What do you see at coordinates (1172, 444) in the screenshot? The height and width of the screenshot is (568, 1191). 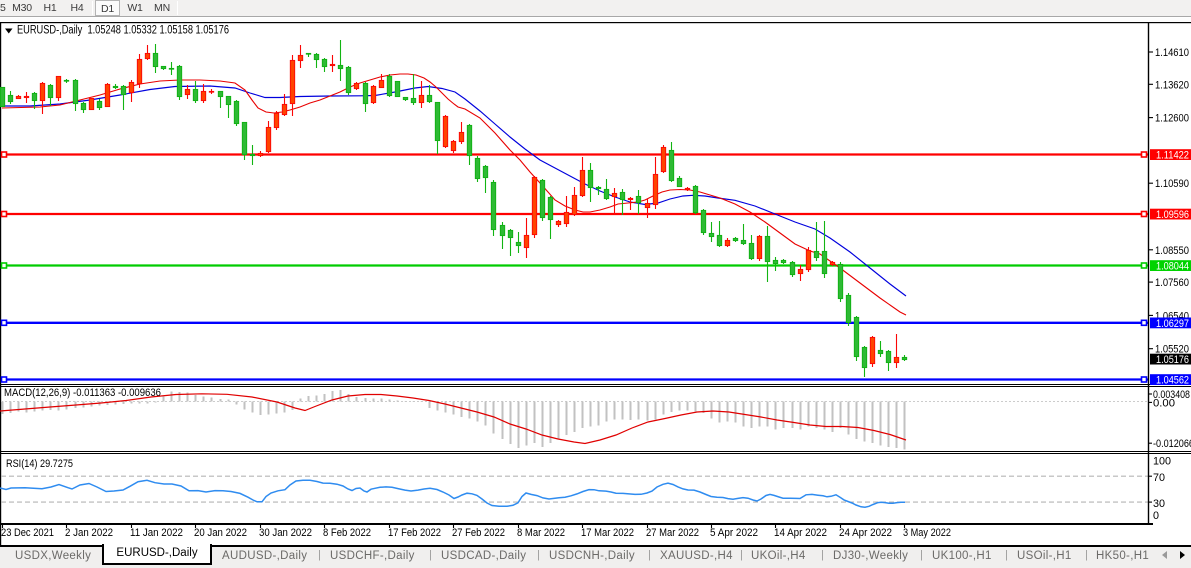 I see `svg-text: -0.012066` at bounding box center [1172, 444].